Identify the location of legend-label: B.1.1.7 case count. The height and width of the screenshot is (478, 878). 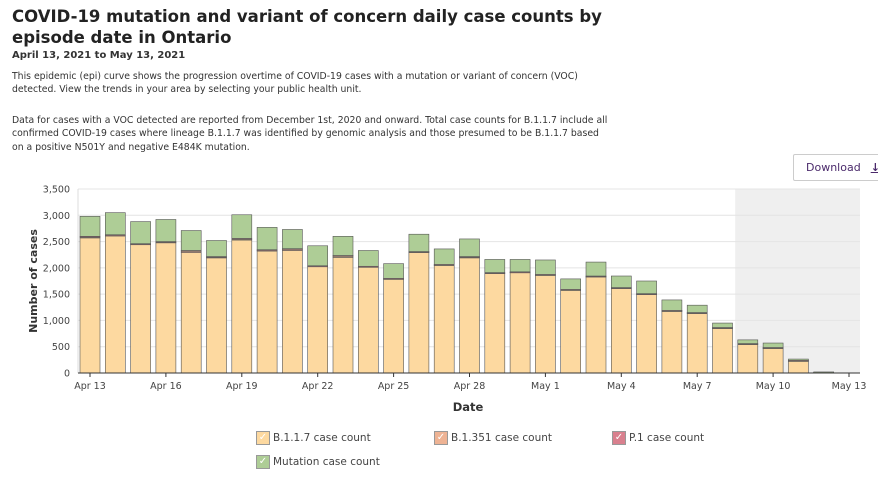
(322, 438).